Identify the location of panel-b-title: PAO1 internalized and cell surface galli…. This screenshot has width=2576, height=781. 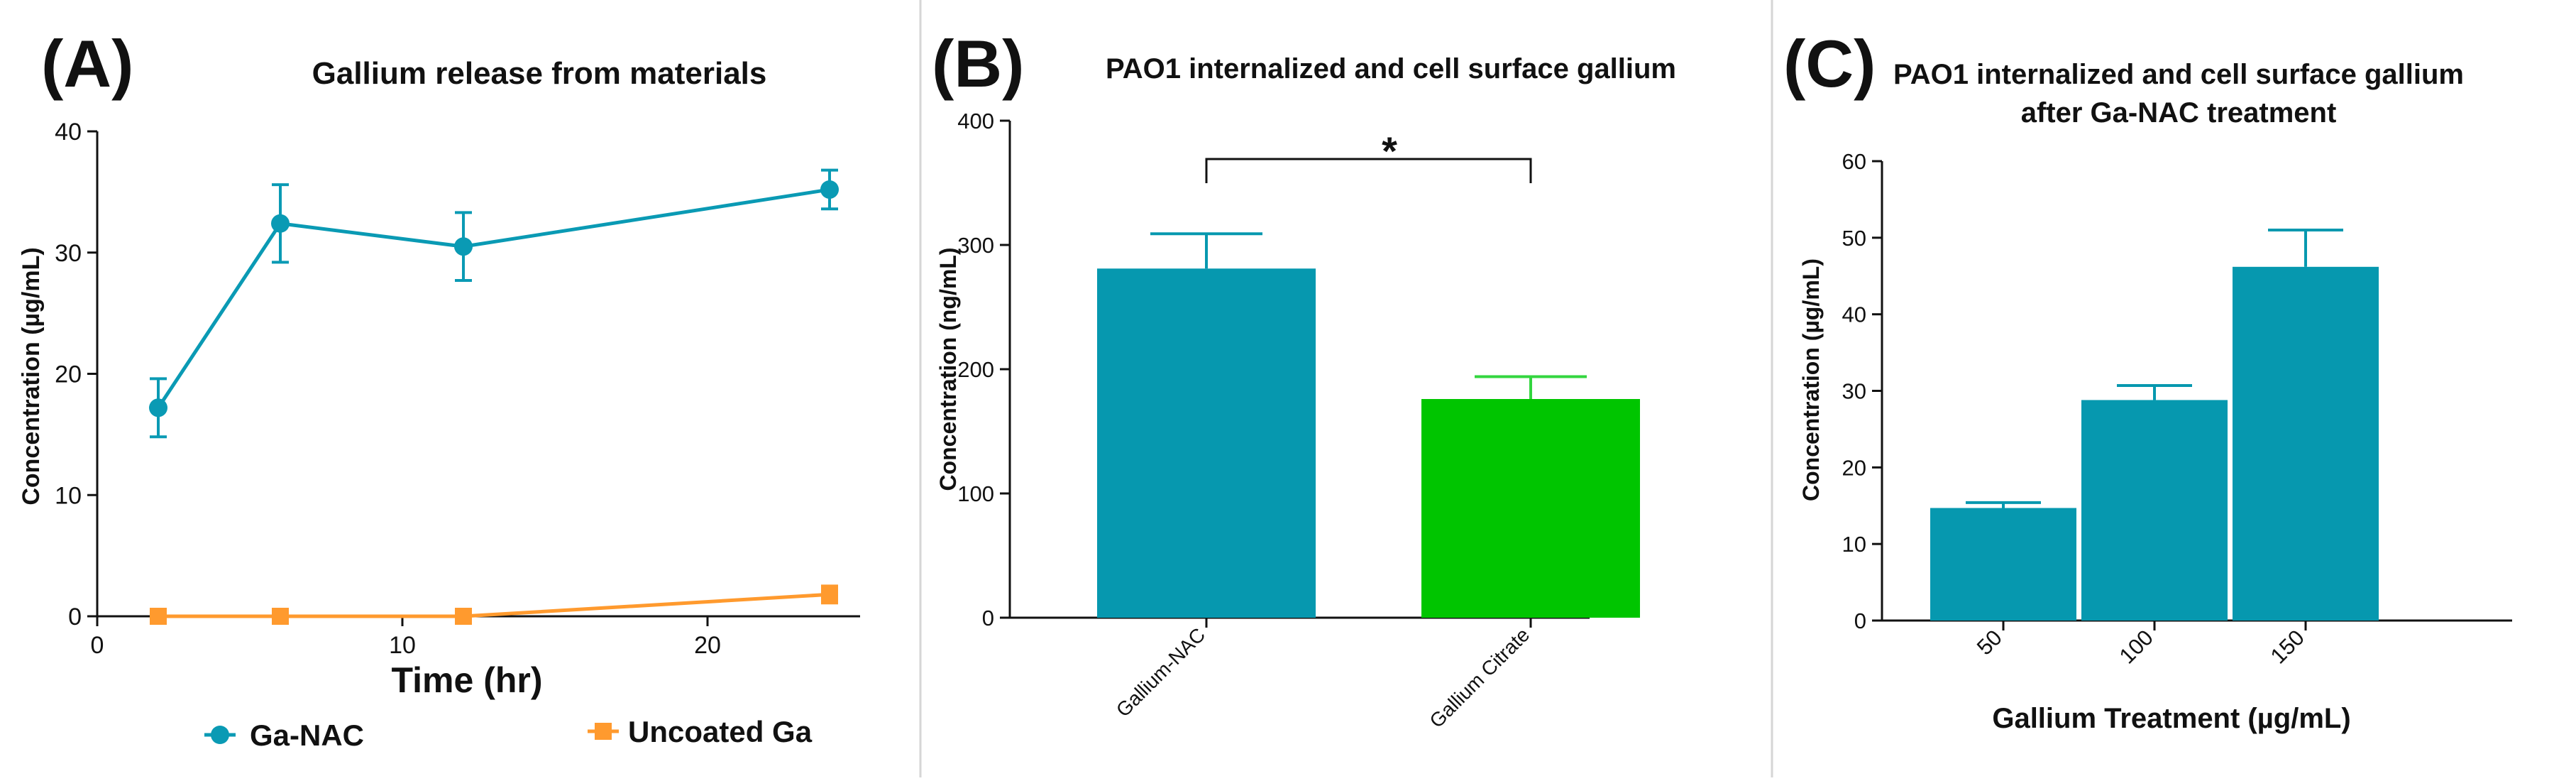
(1391, 68).